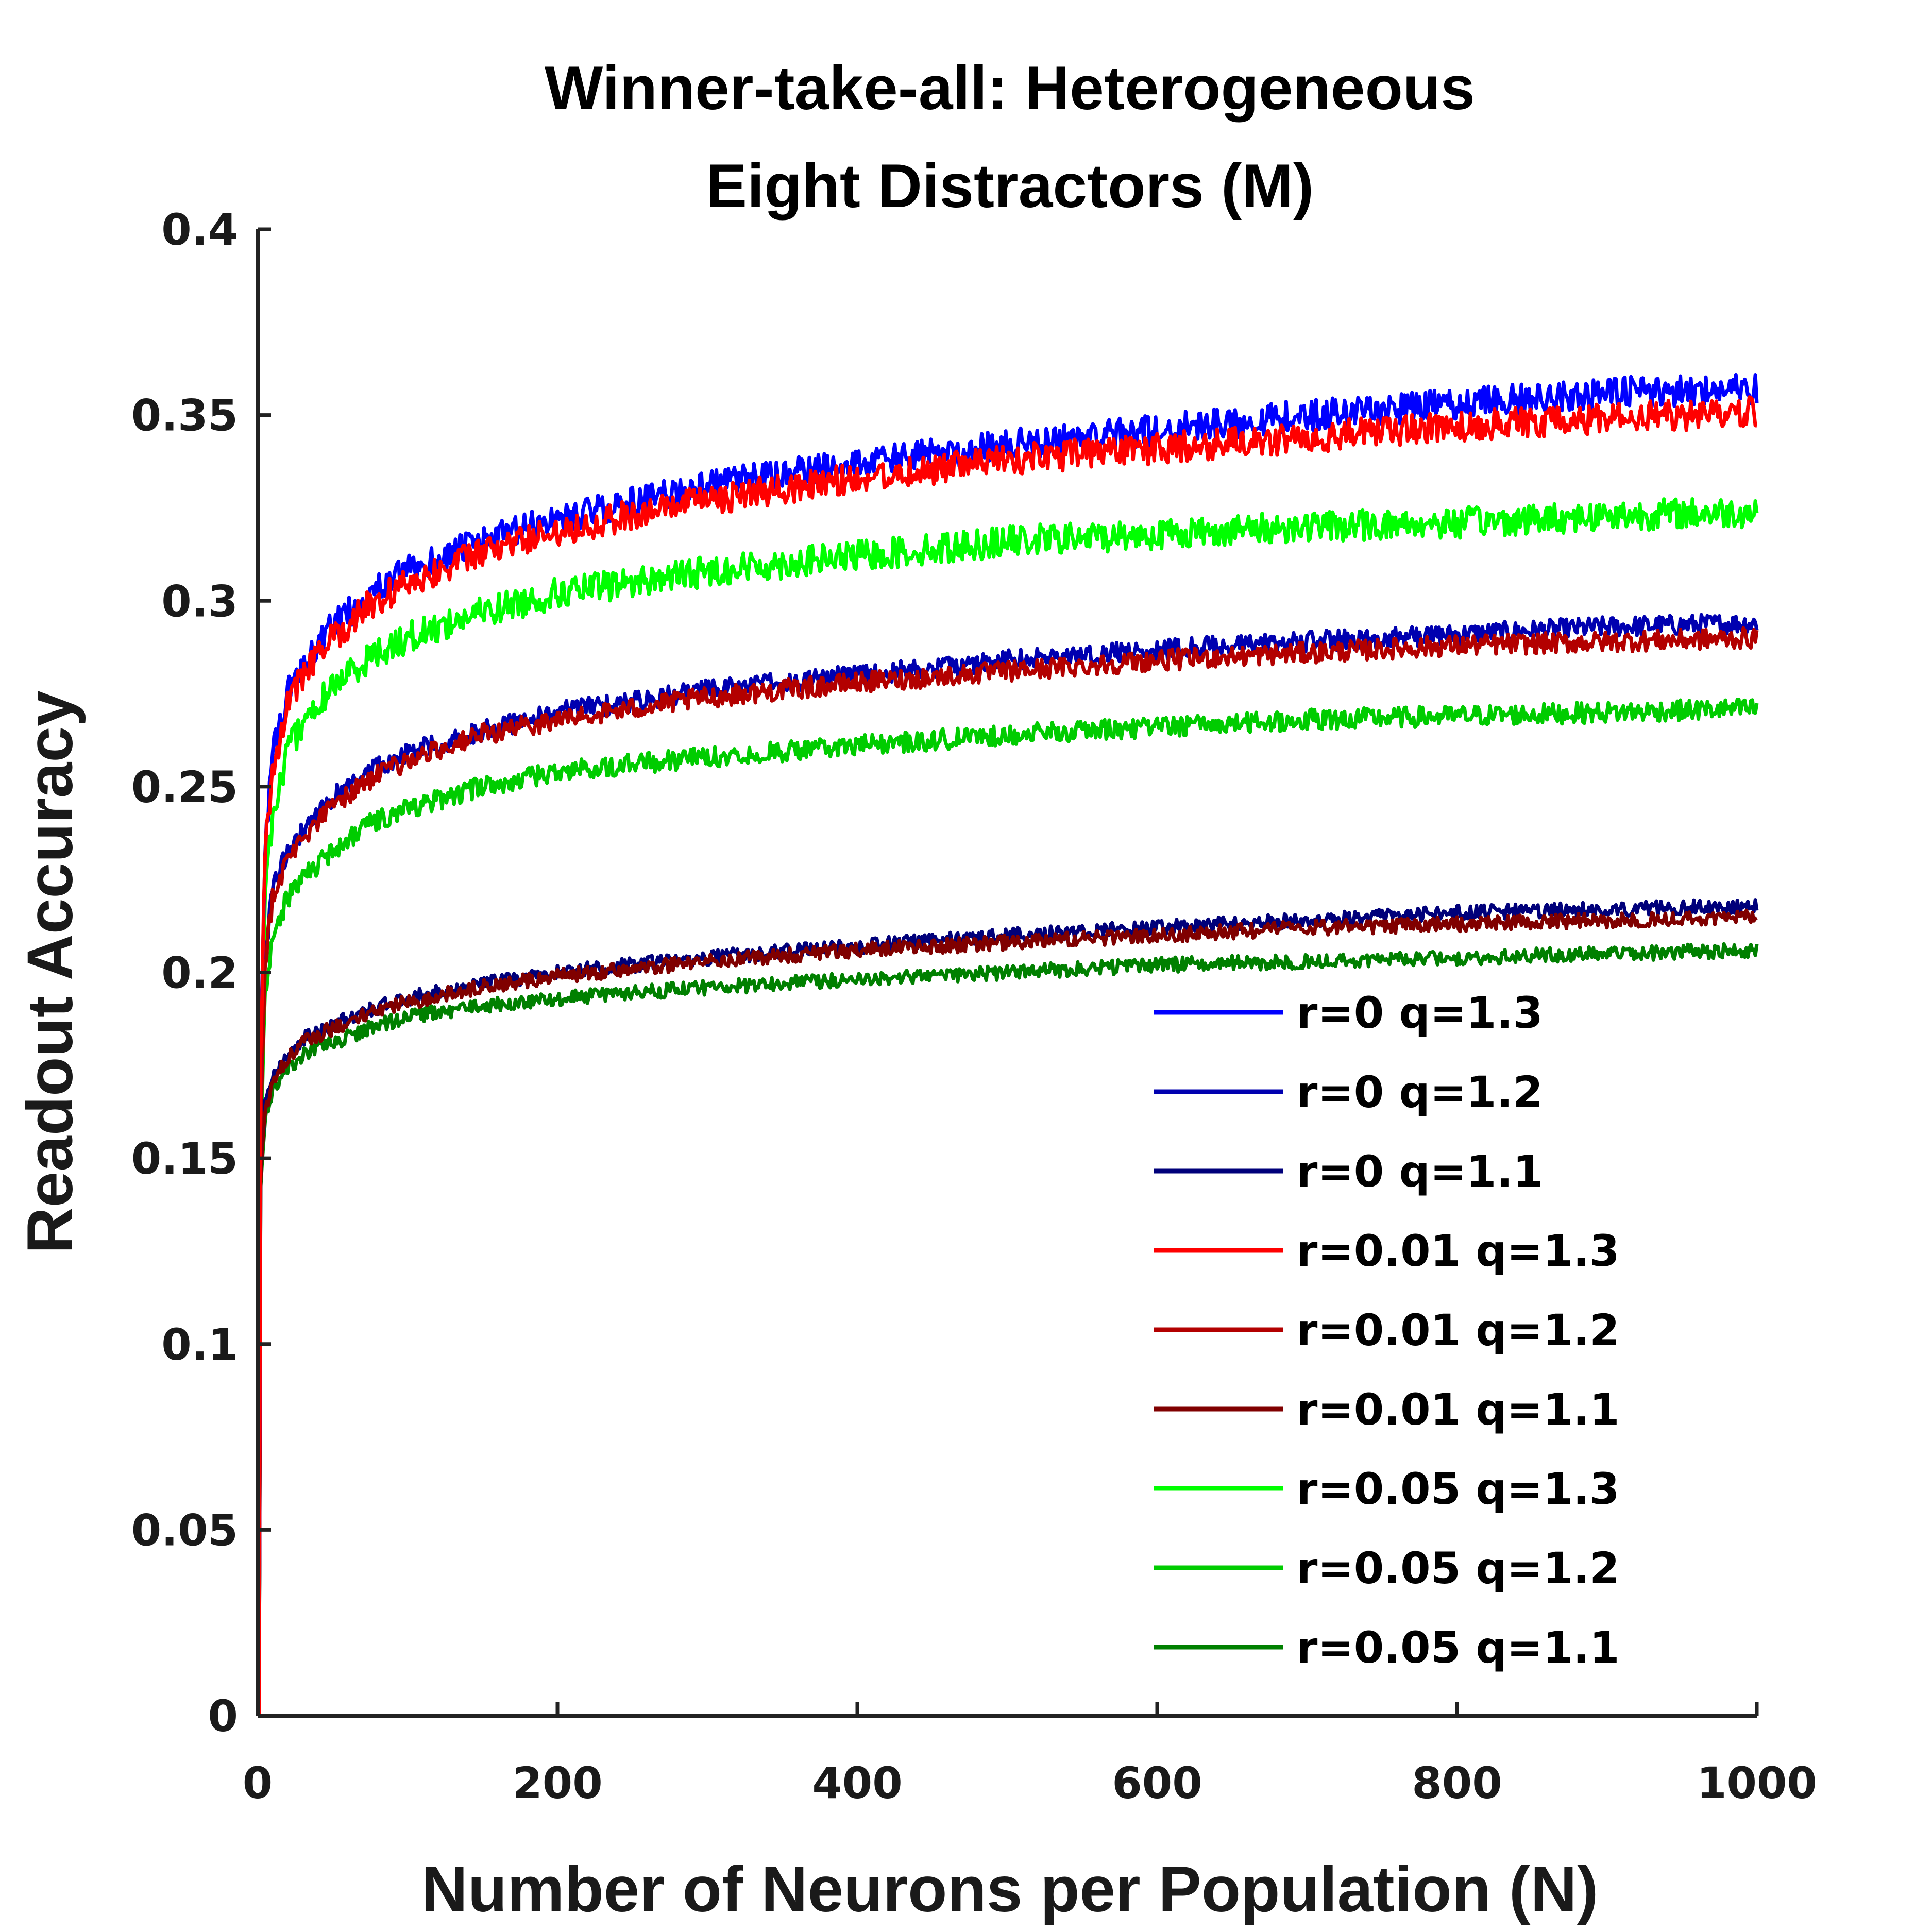  What do you see at coordinates (199, 1344) in the screenshot?
I see `y-tick-label: 0.1` at bounding box center [199, 1344].